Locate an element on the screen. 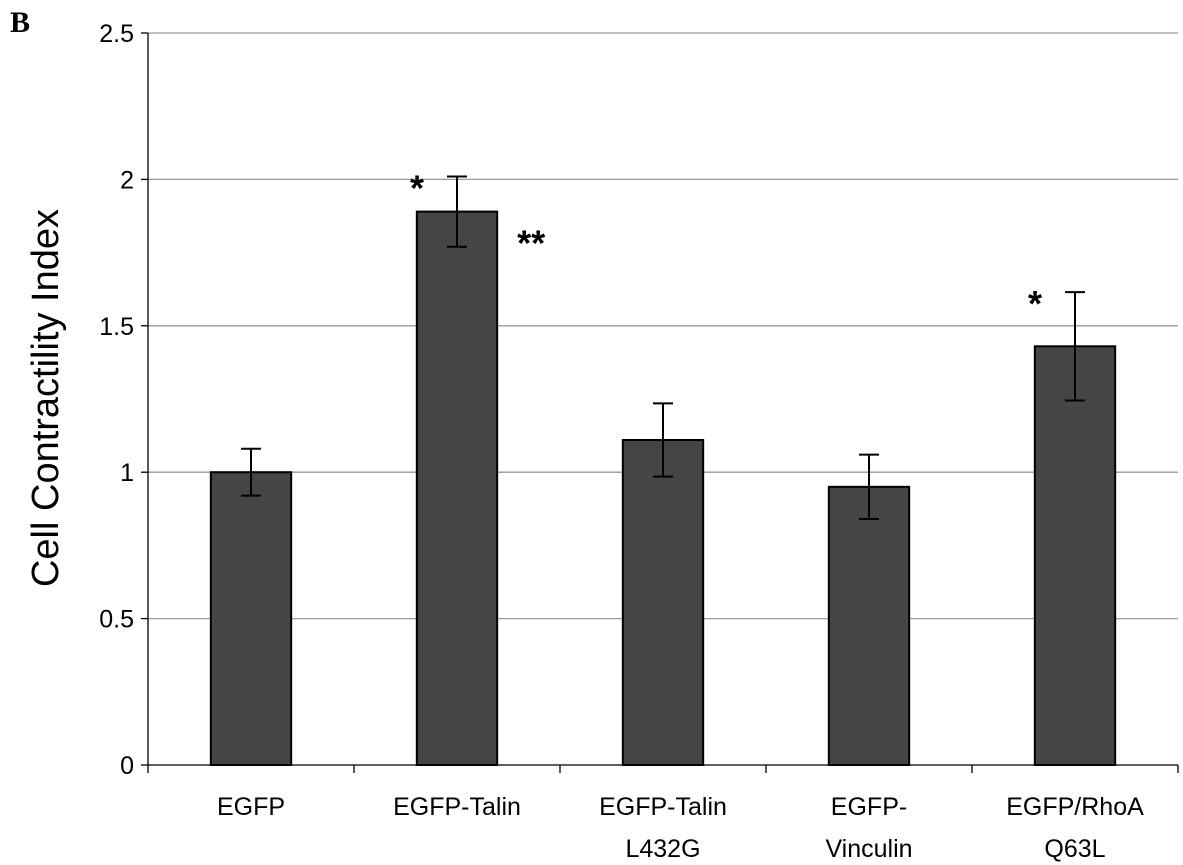 This screenshot has width=1183, height=865. x-category-label: EGFP/RhoA is located at coordinates (1075, 807).